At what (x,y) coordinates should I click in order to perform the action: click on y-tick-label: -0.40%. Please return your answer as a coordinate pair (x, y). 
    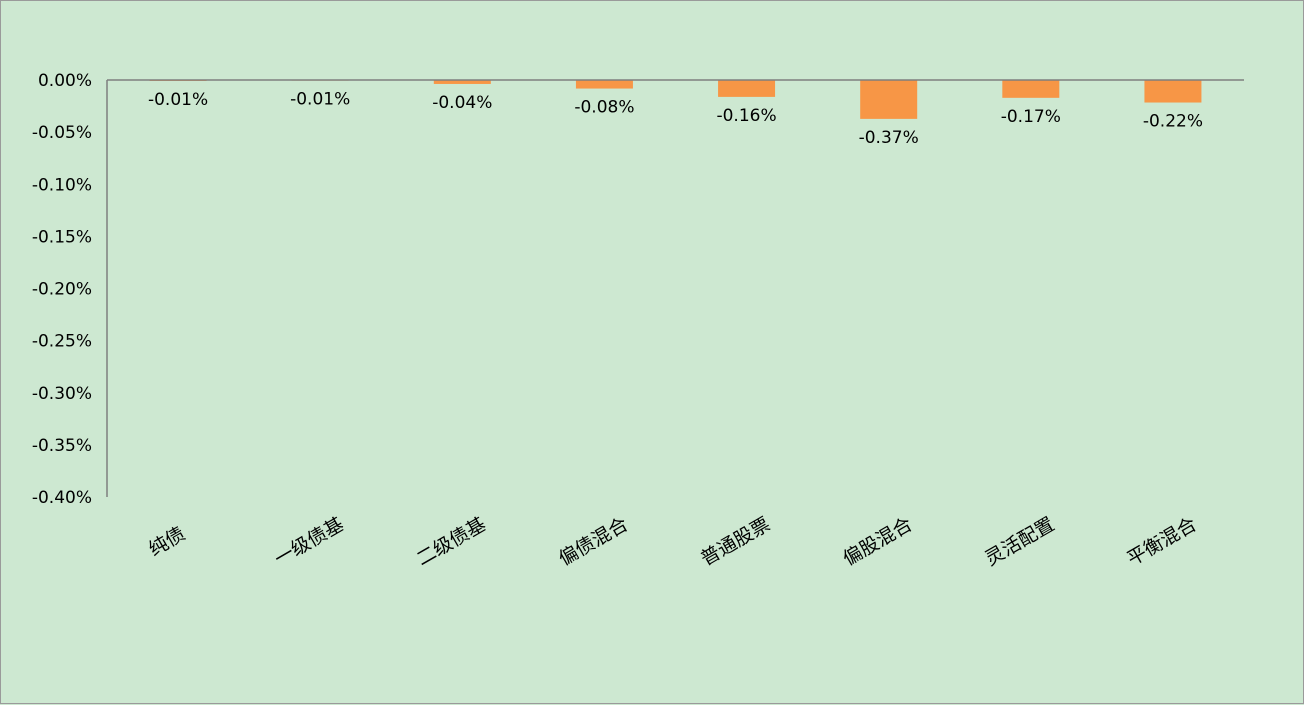
    Looking at the image, I should click on (62, 498).